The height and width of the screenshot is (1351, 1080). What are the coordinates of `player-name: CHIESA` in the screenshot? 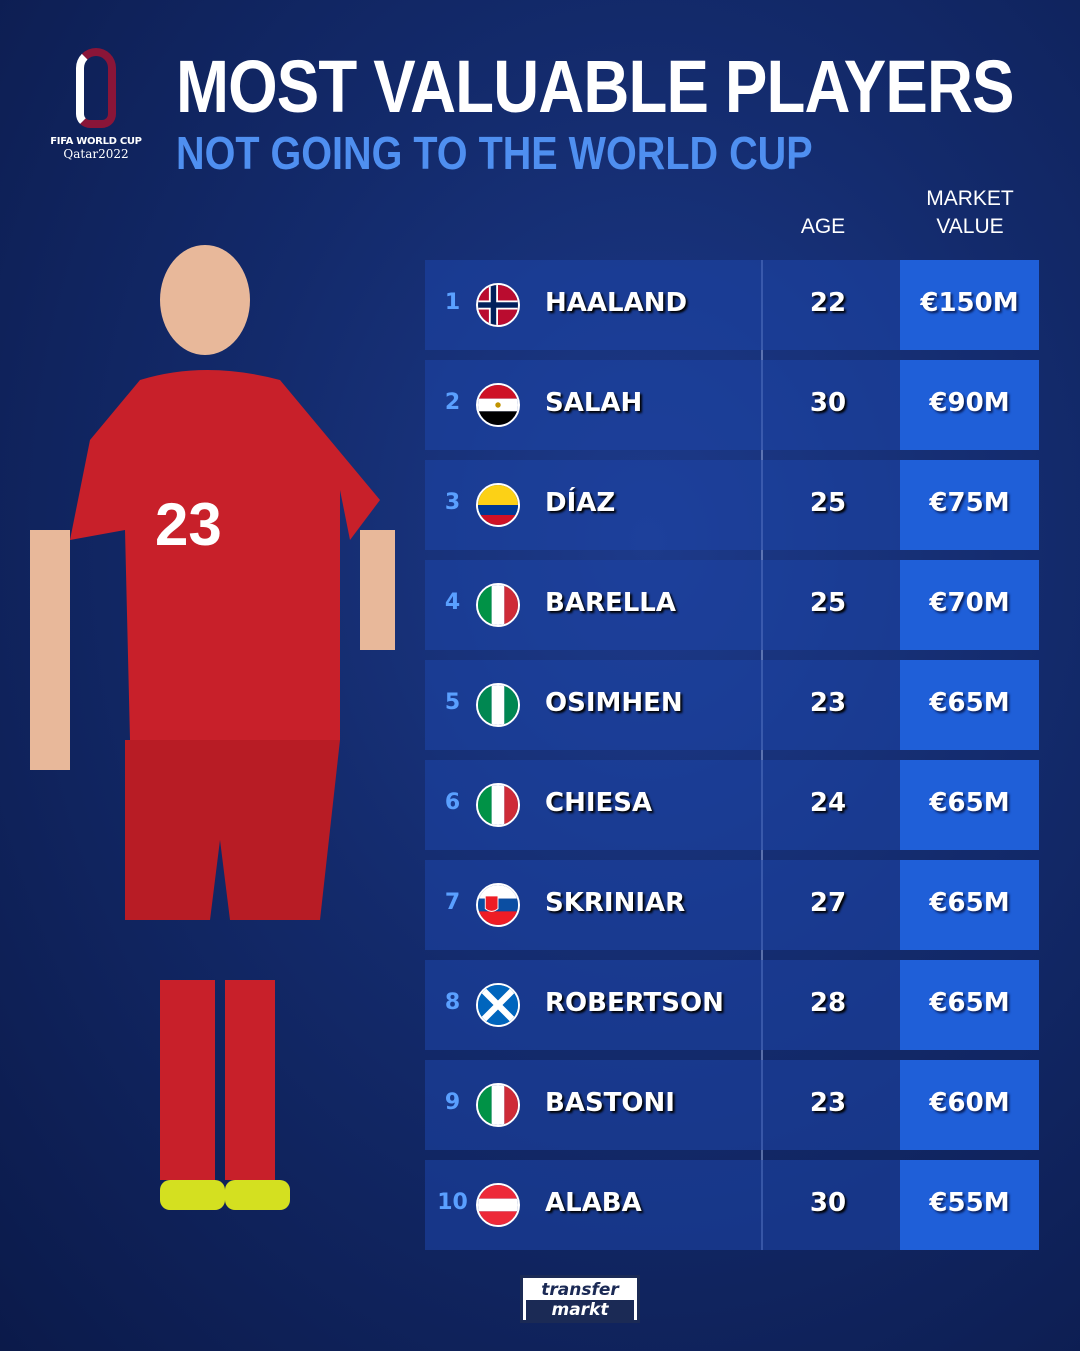 It's located at (599, 803).